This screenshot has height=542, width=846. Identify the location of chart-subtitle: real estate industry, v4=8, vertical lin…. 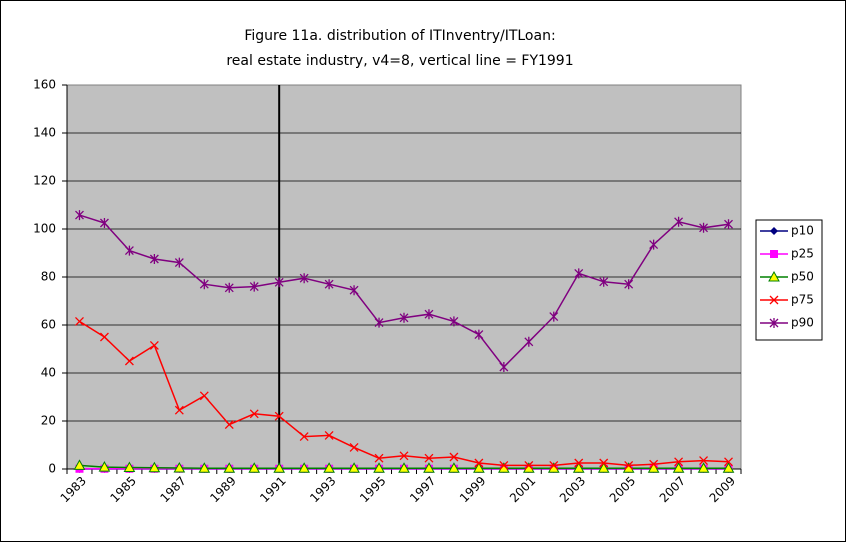
(399, 61).